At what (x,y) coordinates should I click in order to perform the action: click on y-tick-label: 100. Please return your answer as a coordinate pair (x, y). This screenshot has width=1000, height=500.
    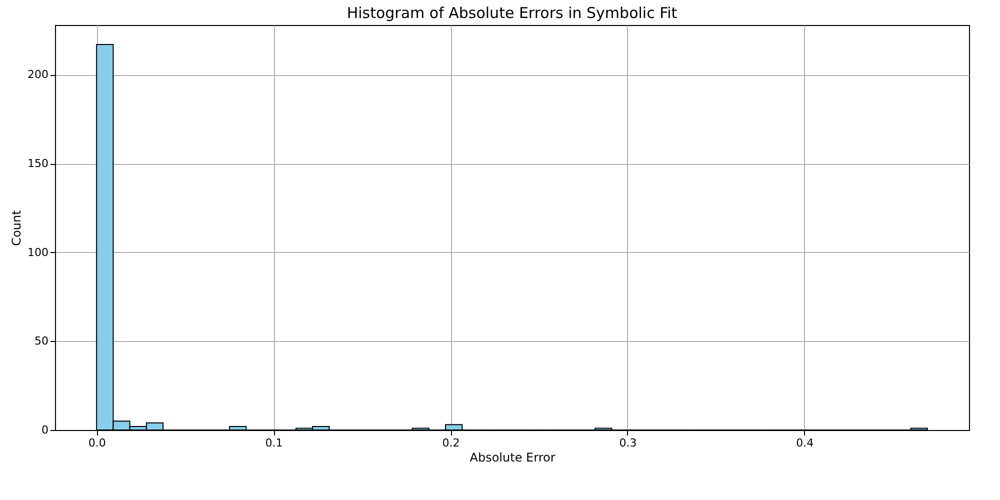
    Looking at the image, I should click on (38, 252).